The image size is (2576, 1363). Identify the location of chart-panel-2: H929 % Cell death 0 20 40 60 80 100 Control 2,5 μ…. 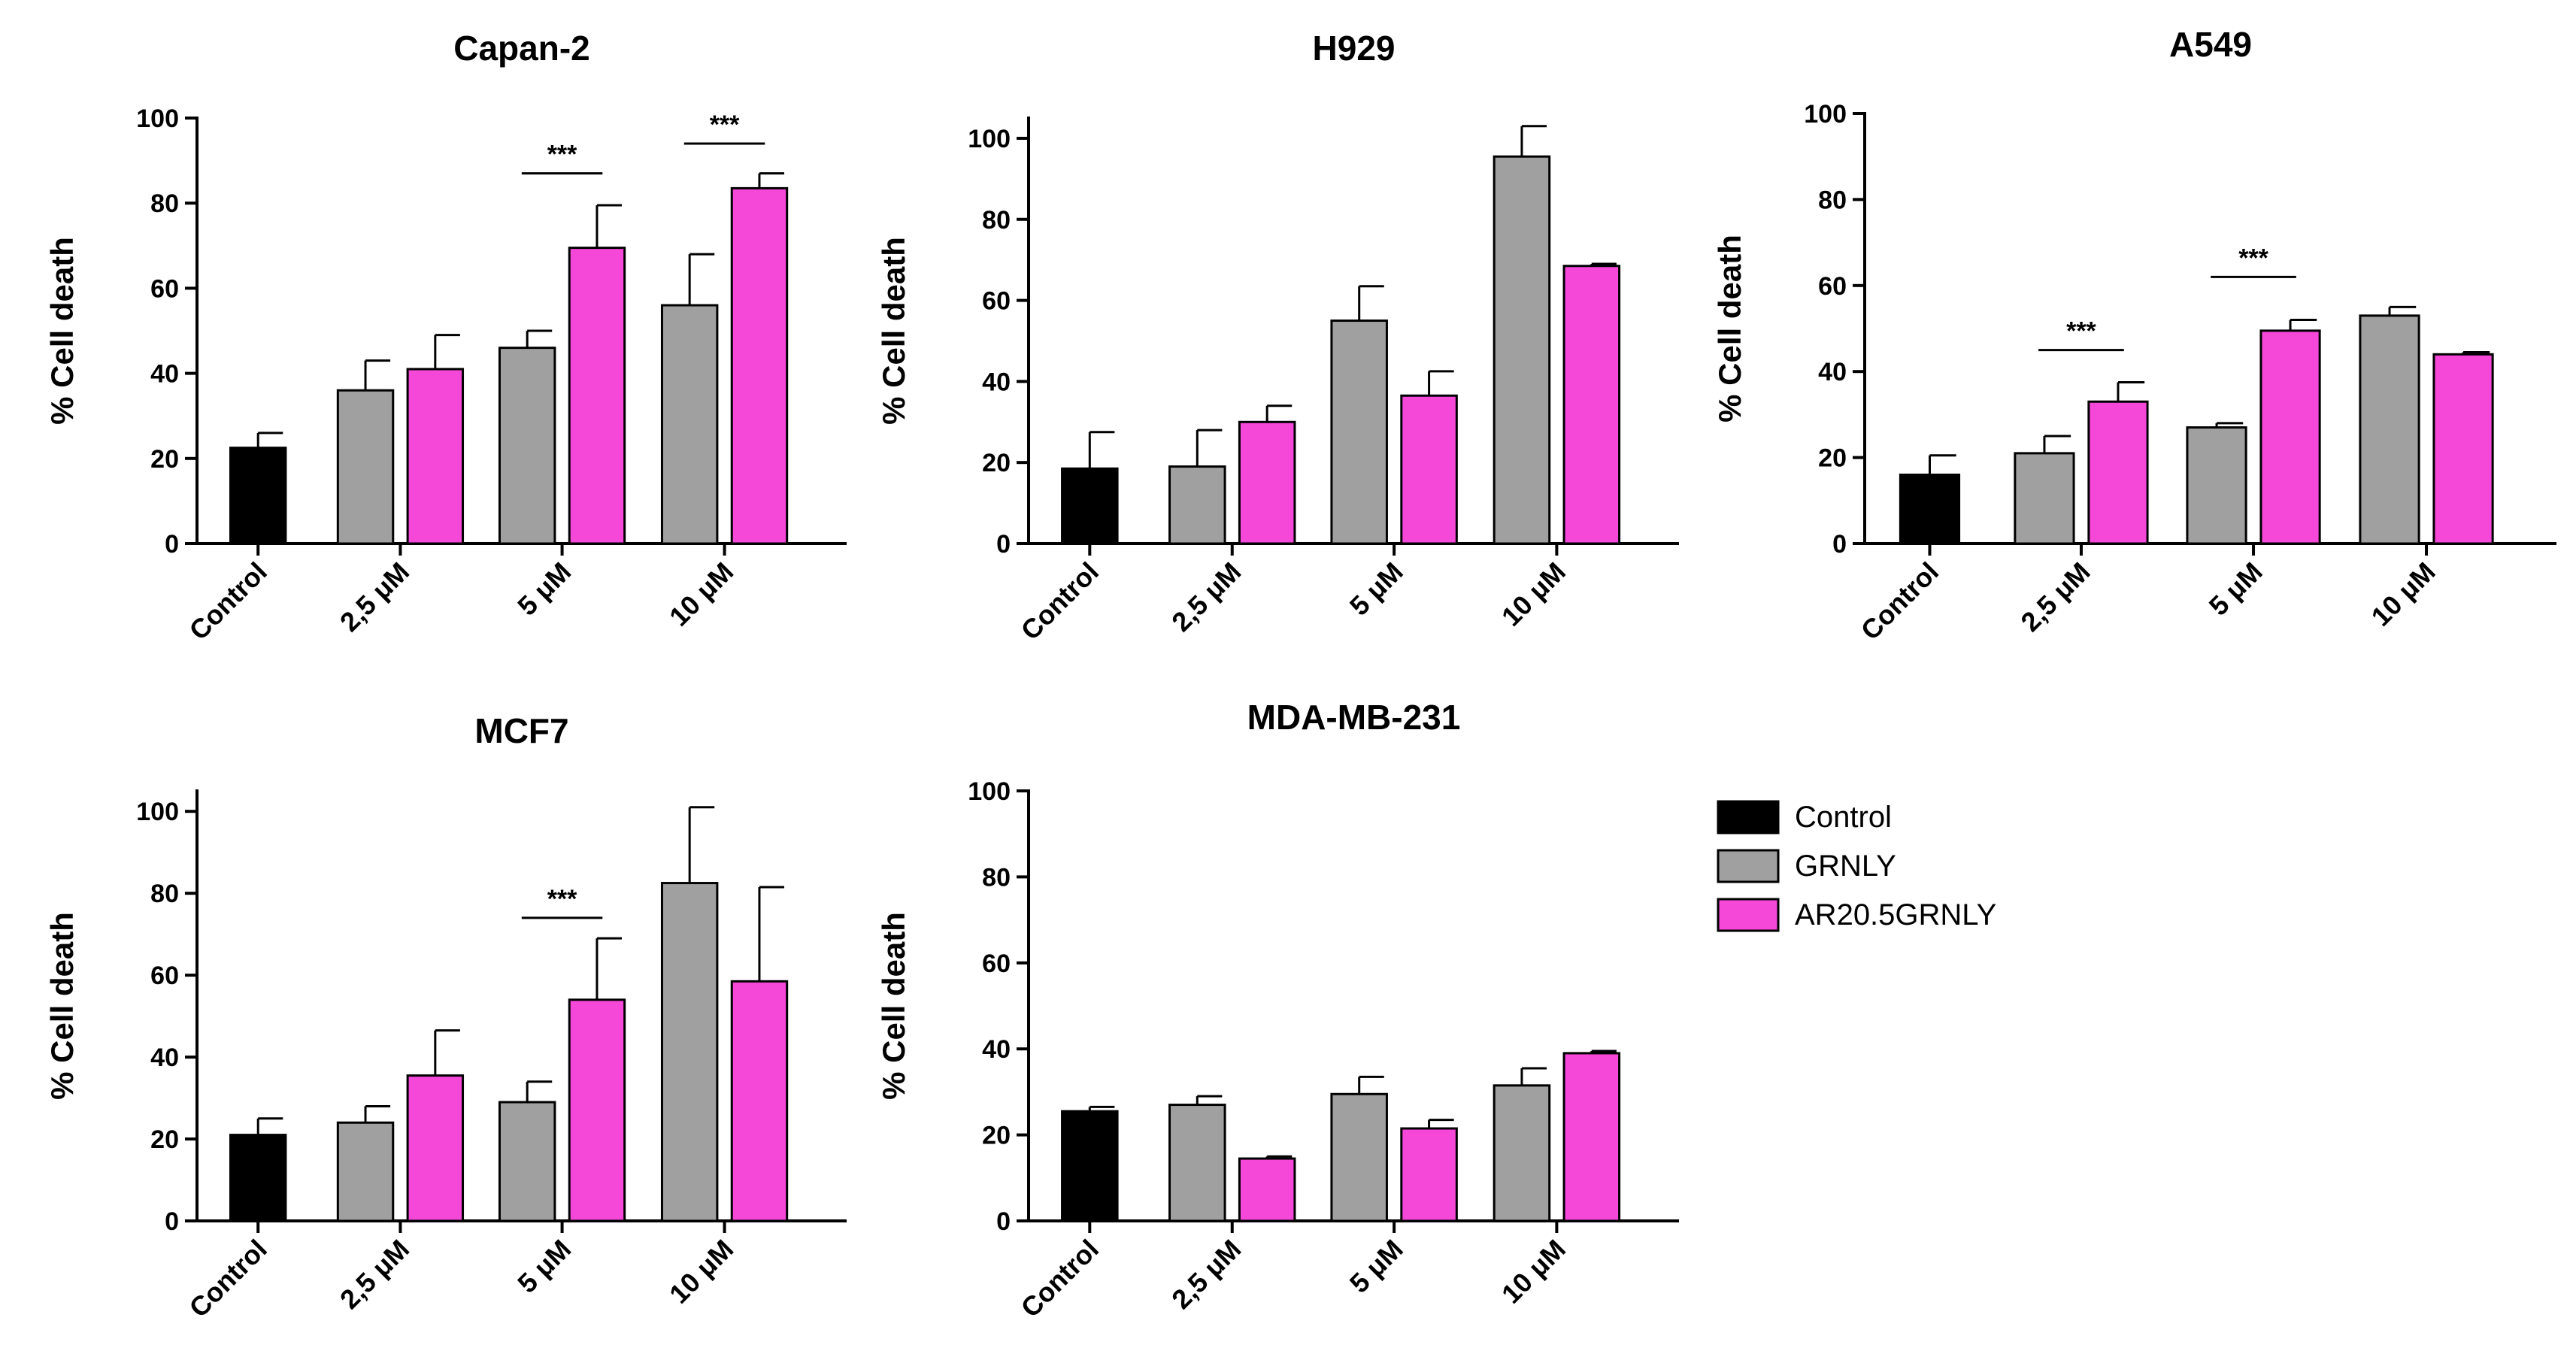
(1277, 337).